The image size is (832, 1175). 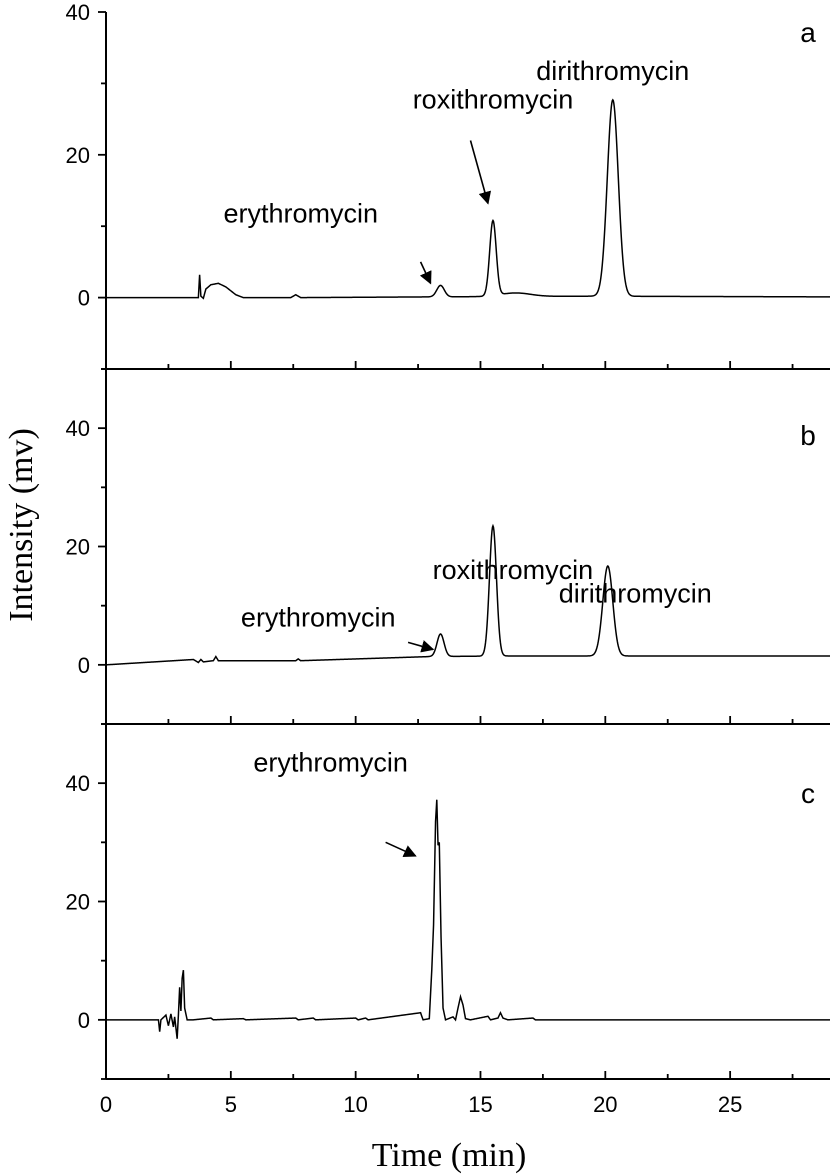 What do you see at coordinates (449, 1155) in the screenshot?
I see `x-axis-label: Time (min)` at bounding box center [449, 1155].